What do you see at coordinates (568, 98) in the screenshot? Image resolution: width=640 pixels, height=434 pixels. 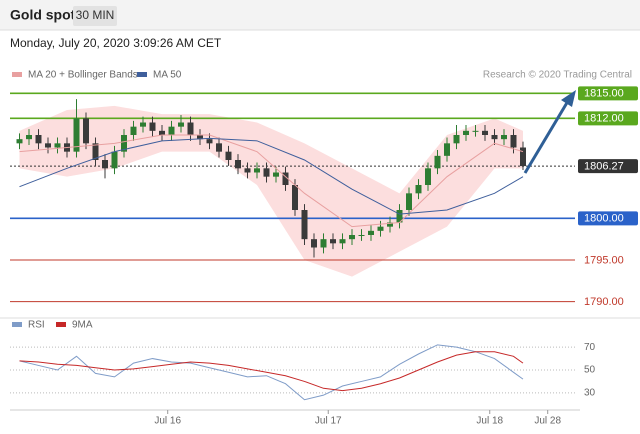 I see `arrow-head` at bounding box center [568, 98].